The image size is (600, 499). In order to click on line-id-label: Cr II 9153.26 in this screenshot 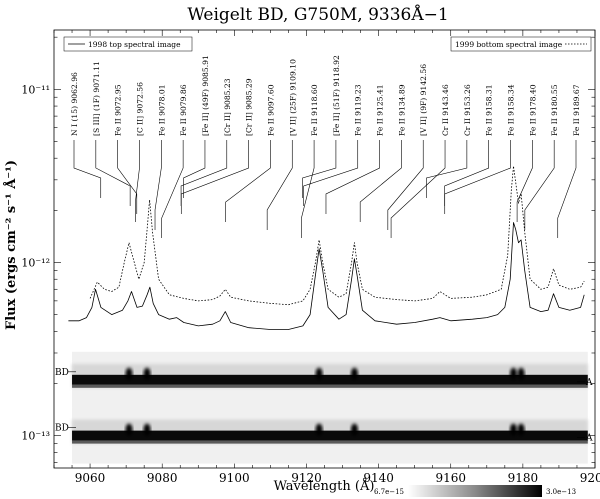, I will do `click(467, 110)`.